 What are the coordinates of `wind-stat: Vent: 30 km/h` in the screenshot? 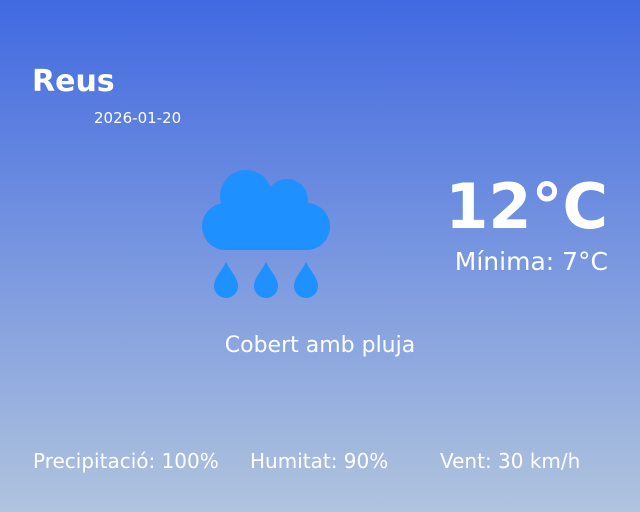 It's located at (510, 461).